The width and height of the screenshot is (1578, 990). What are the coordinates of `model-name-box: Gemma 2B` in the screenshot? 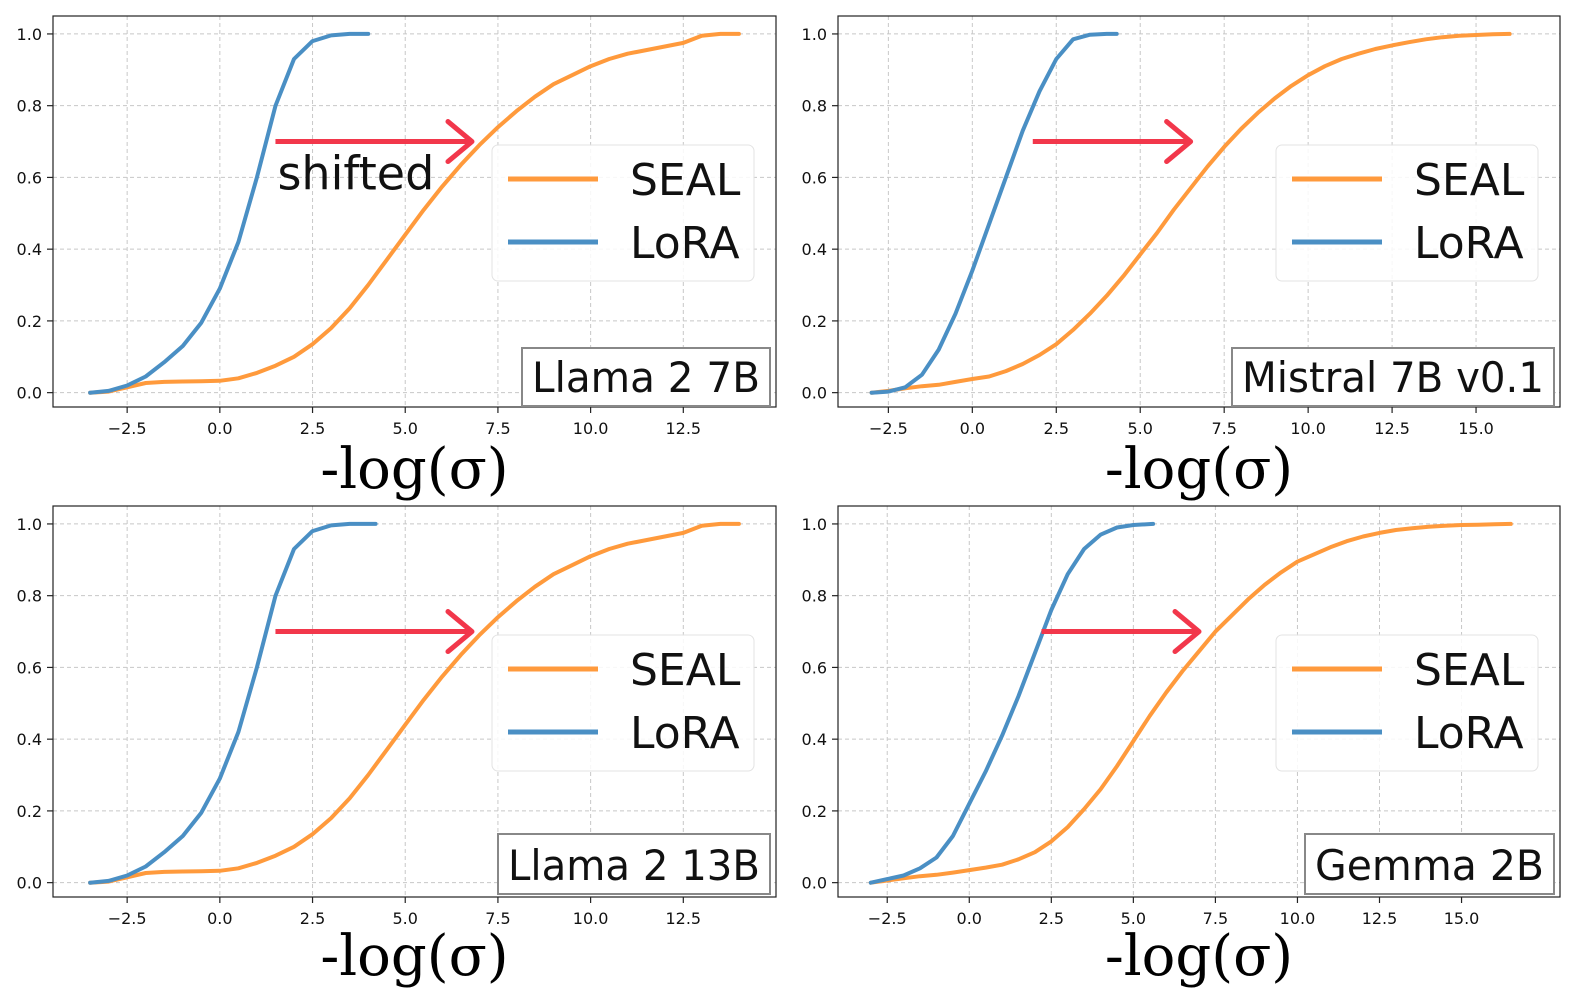 It's located at (1429, 864).